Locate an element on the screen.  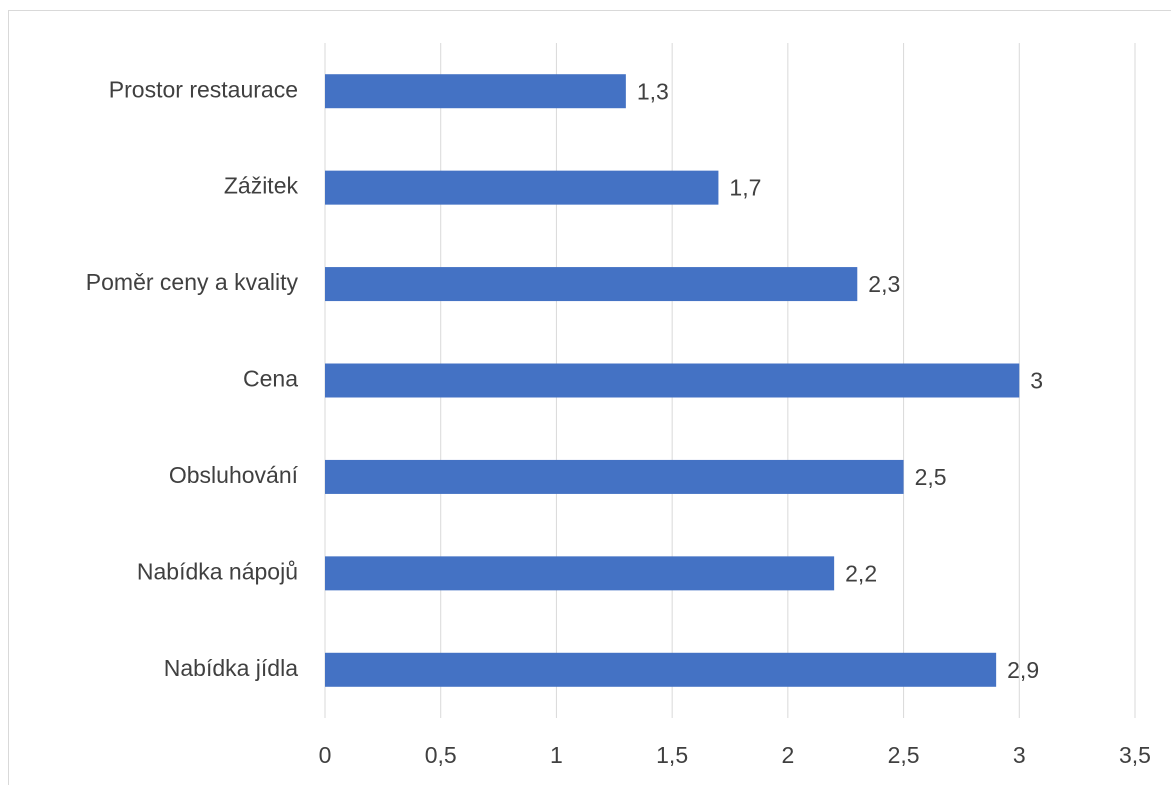
y-tick-label: Prostor restaurace is located at coordinates (203, 89).